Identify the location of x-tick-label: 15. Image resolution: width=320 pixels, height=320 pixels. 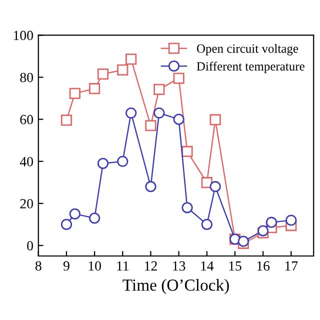
(235, 266).